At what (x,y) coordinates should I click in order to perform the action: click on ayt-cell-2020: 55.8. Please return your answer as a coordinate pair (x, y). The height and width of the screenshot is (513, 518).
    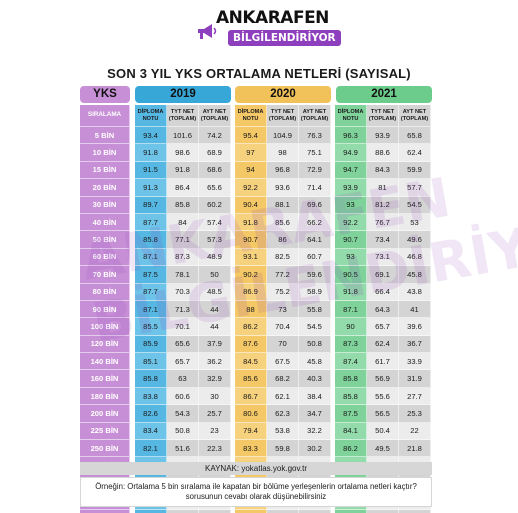
    Looking at the image, I should click on (315, 309).